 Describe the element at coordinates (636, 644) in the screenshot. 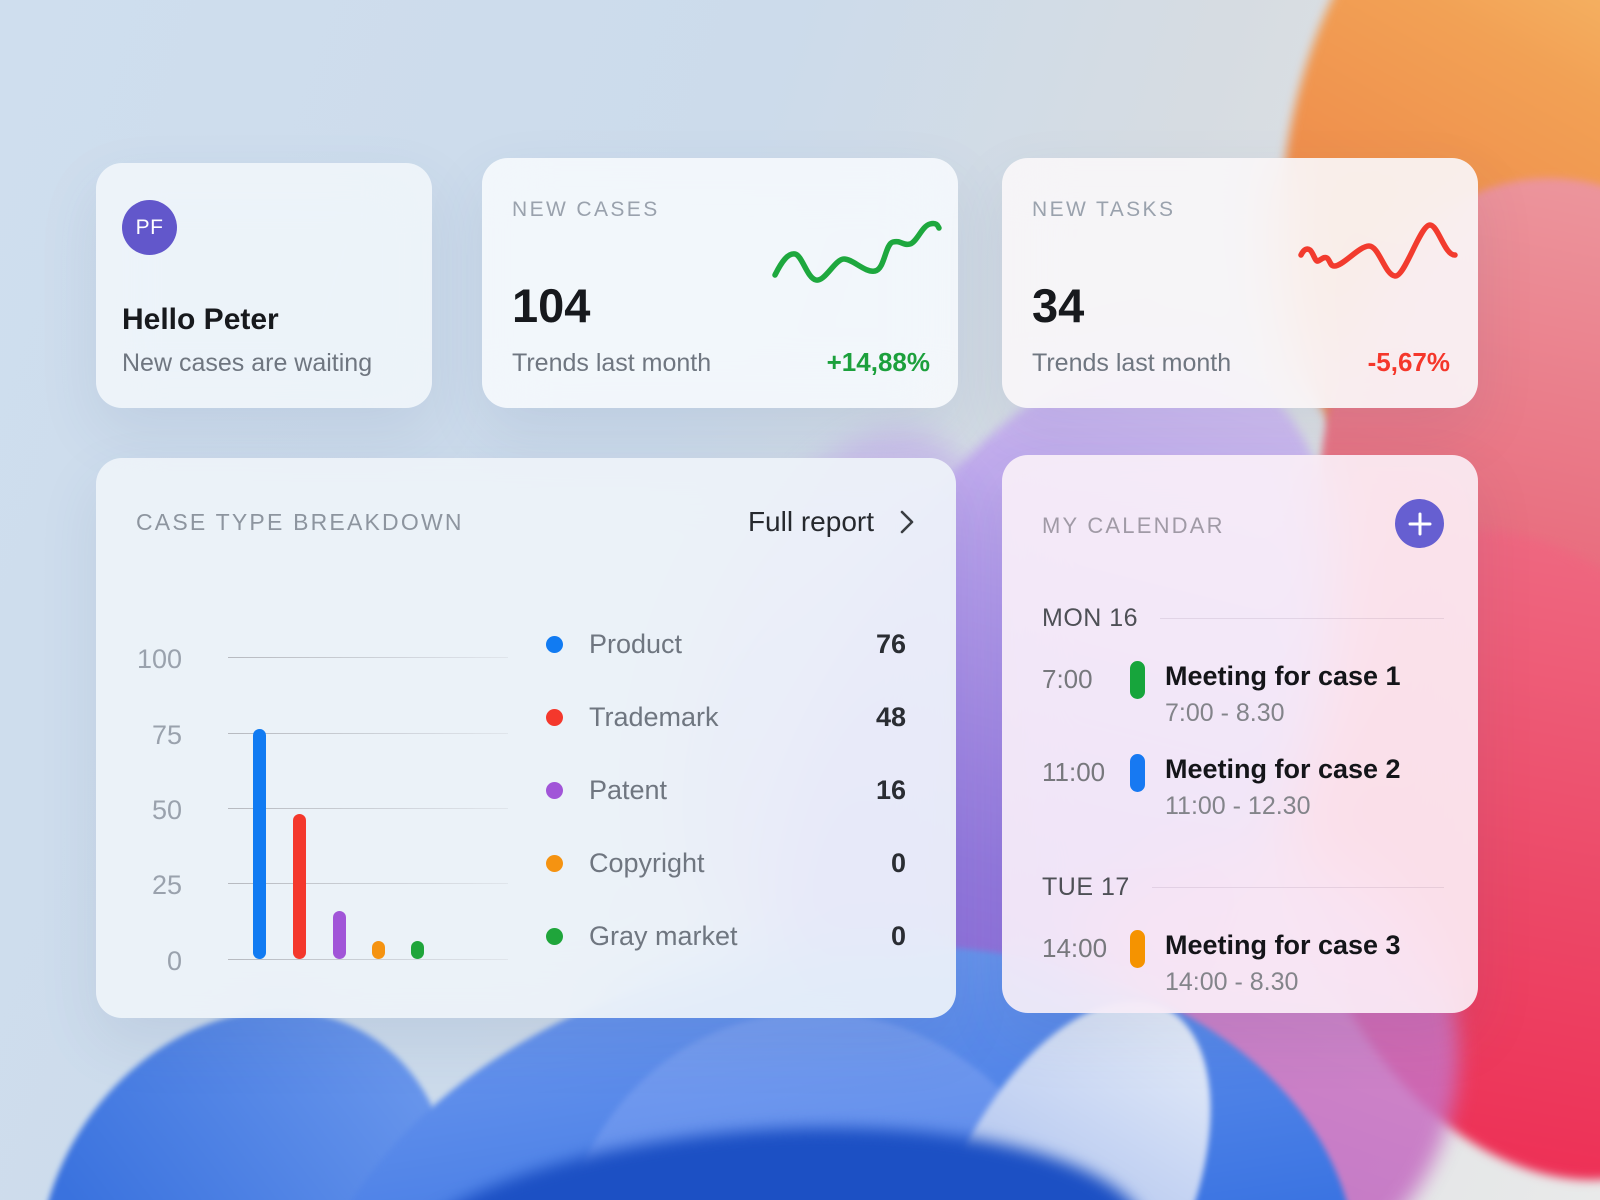

I see `legend-label: Product` at that location.